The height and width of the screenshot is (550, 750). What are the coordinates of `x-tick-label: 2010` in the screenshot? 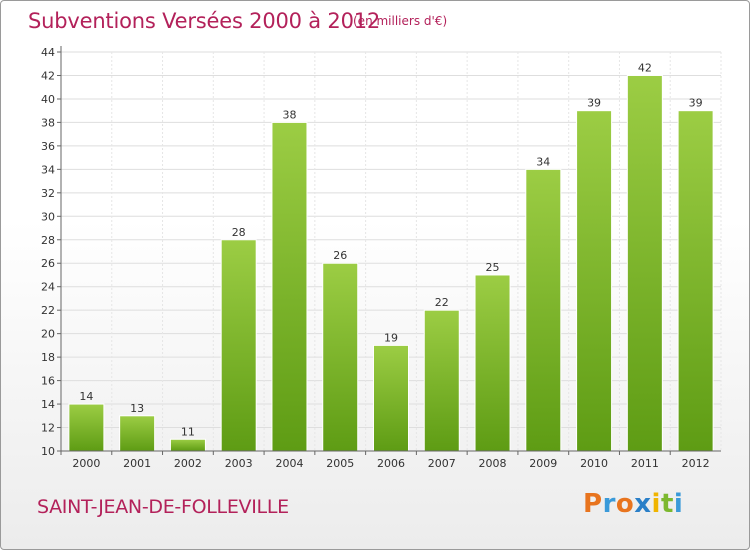 It's located at (594, 463).